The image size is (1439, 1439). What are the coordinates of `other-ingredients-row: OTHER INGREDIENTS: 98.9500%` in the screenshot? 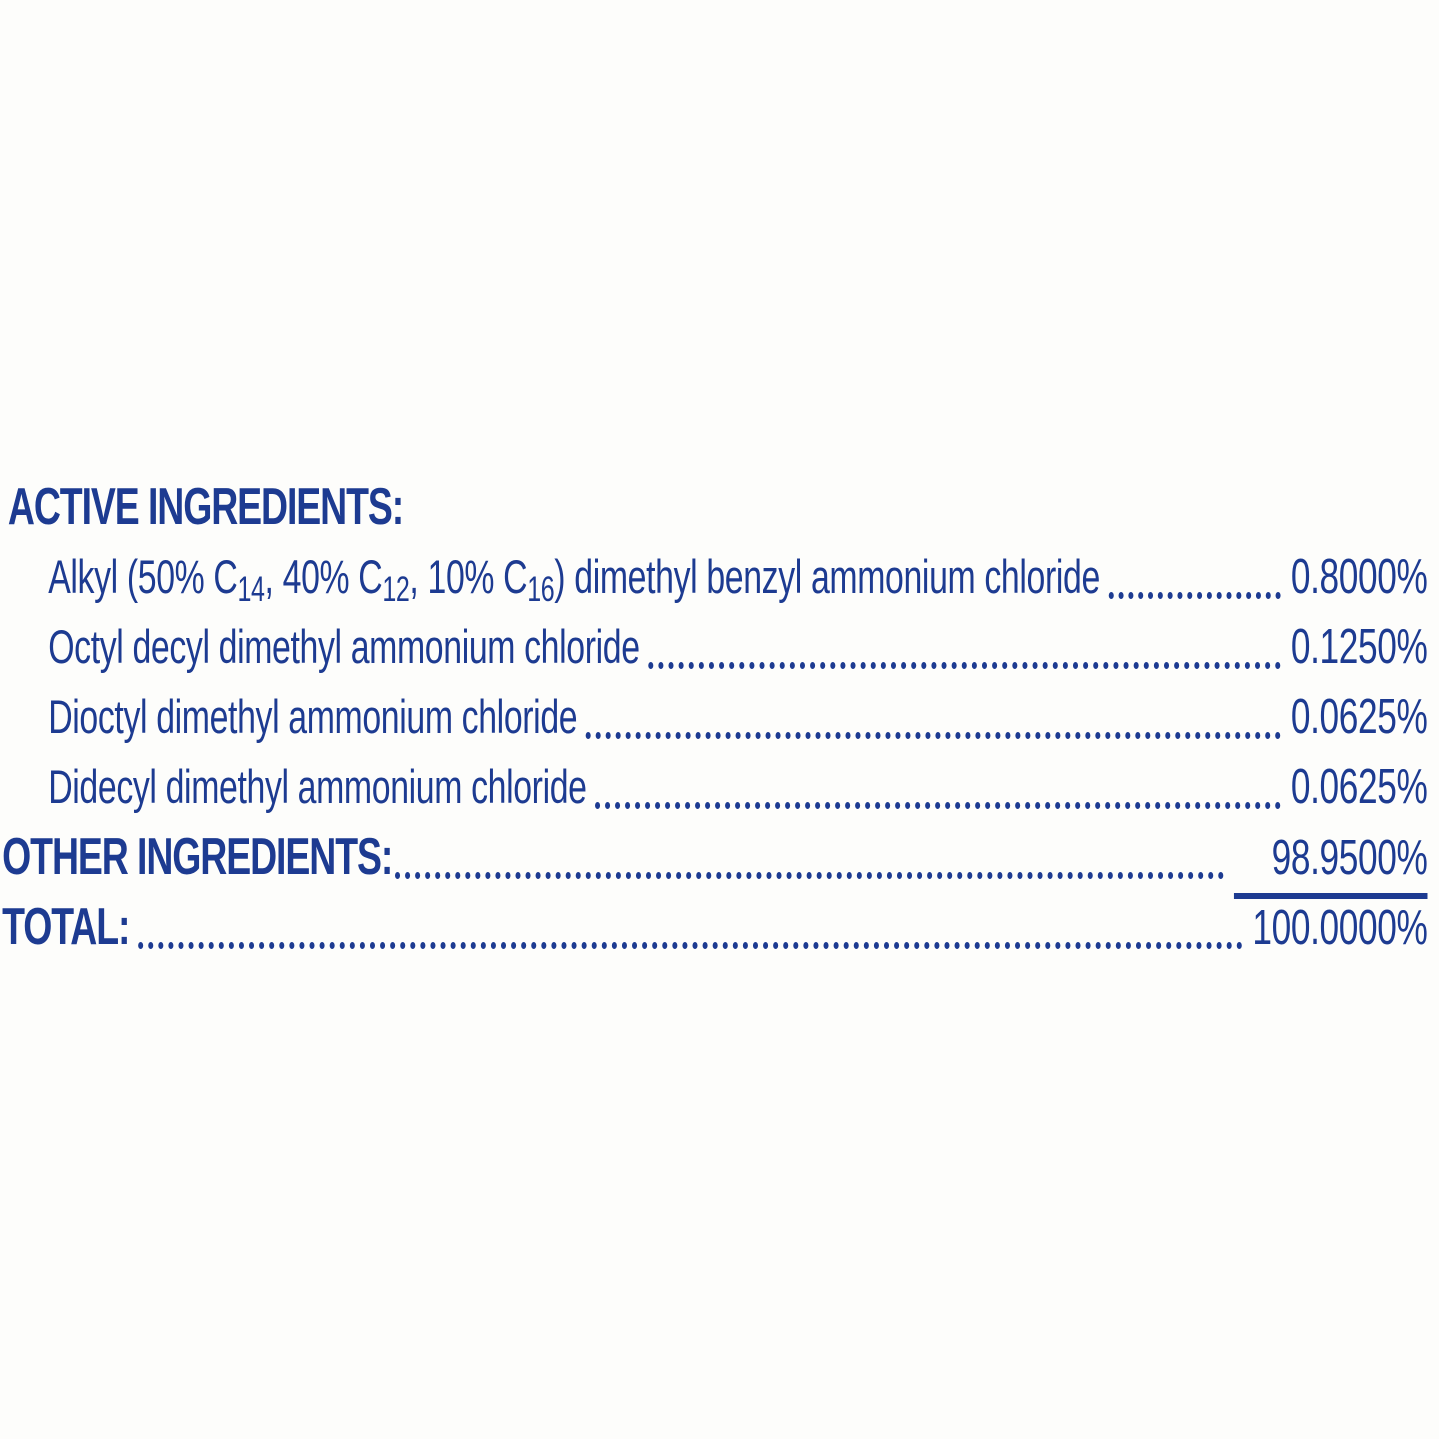 It's located at (719, 860).